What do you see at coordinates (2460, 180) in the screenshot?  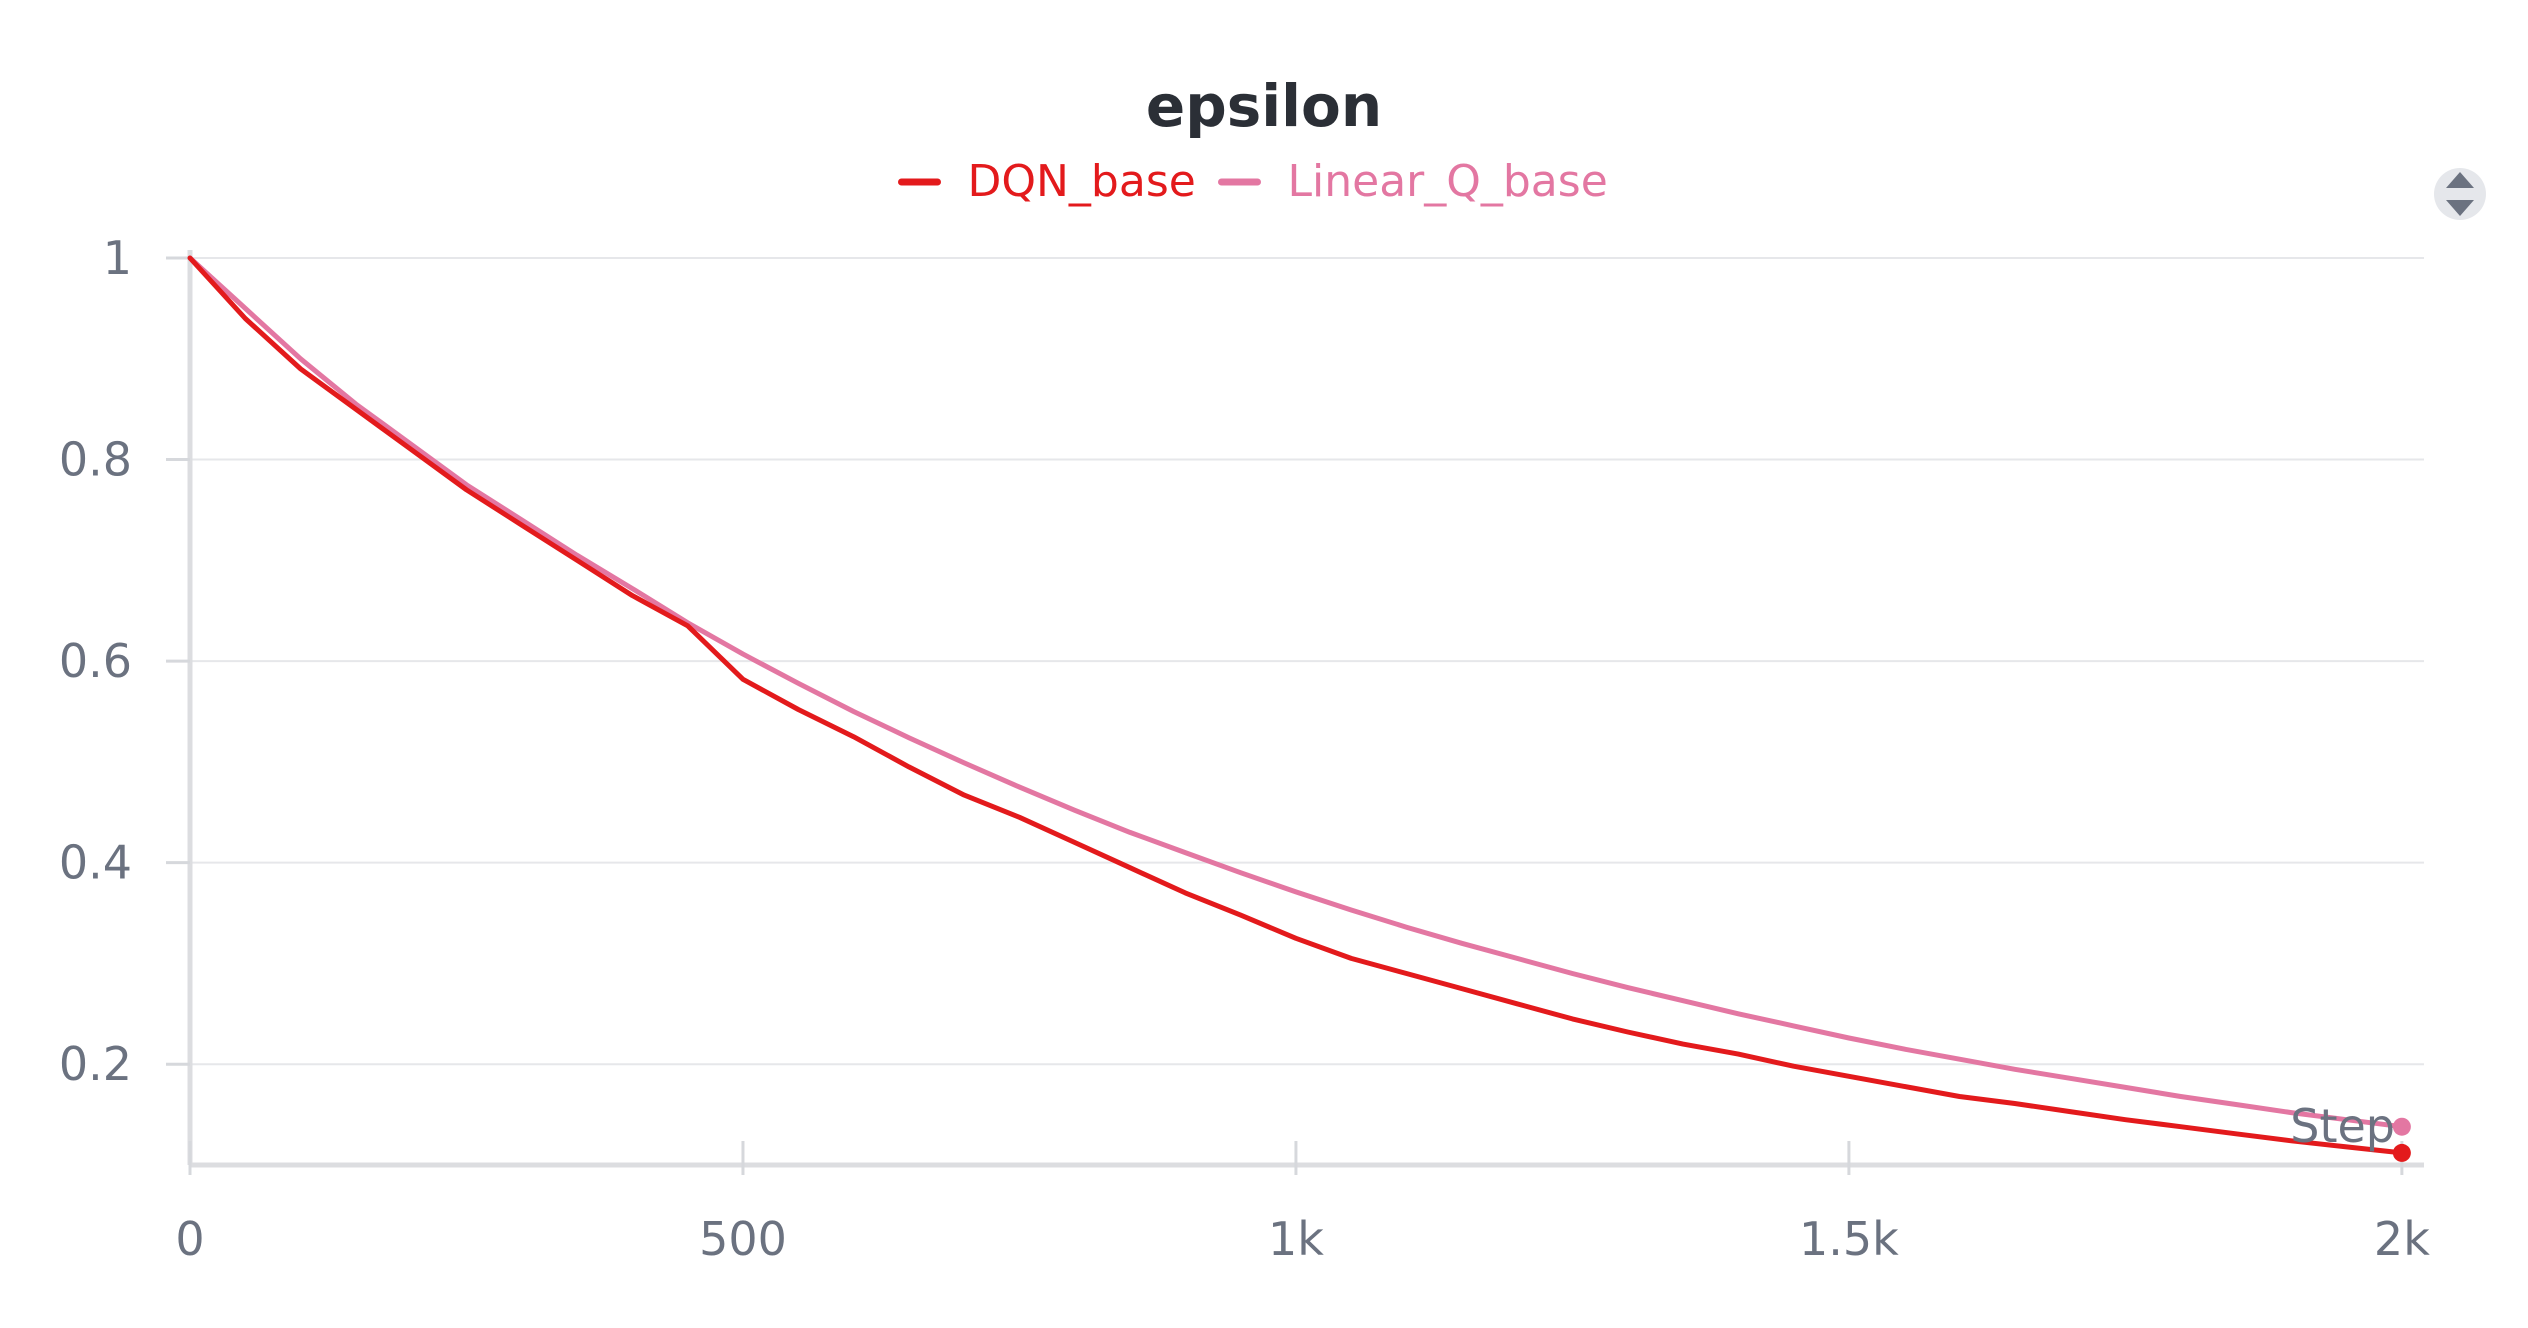 I see `grip-up-arrow` at bounding box center [2460, 180].